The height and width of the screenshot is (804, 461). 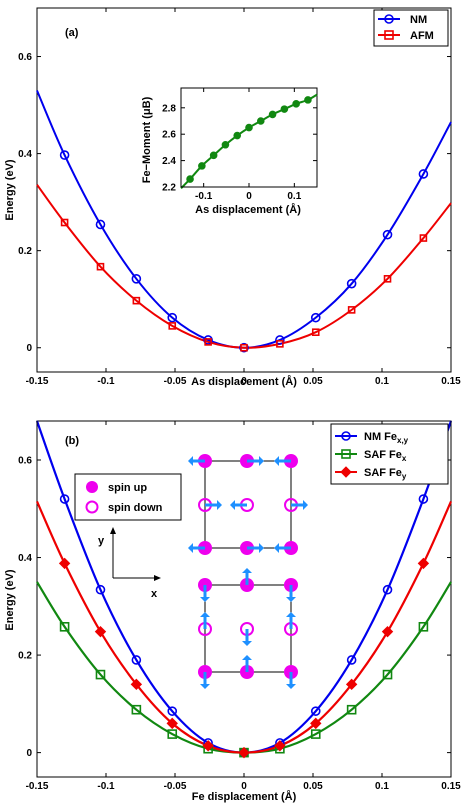 I want to click on x-axis-label: As displacement (Å), so click(x=244, y=381).